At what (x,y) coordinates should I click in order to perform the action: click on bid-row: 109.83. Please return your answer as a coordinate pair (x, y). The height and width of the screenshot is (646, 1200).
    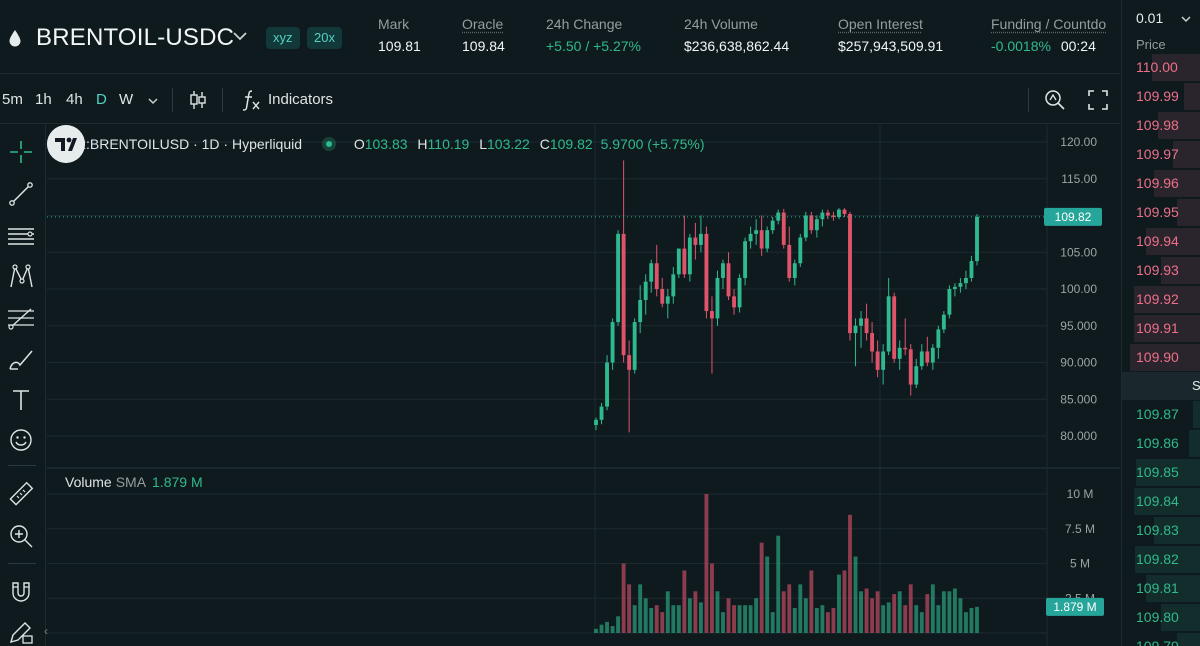
    Looking at the image, I should click on (1161, 530).